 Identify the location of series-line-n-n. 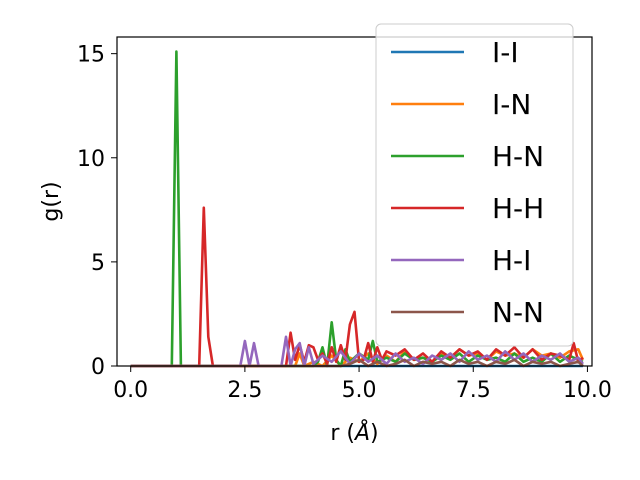
(357, 363).